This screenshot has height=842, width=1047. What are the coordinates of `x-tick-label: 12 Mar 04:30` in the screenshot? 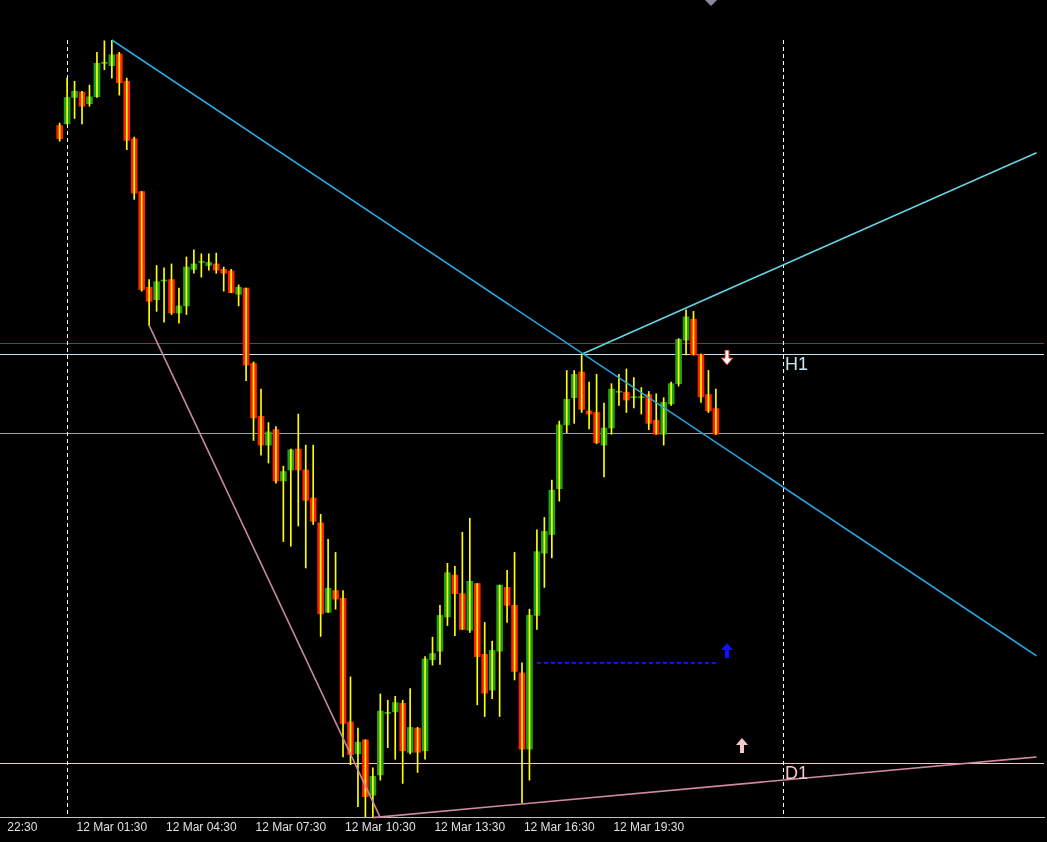 It's located at (201, 827).